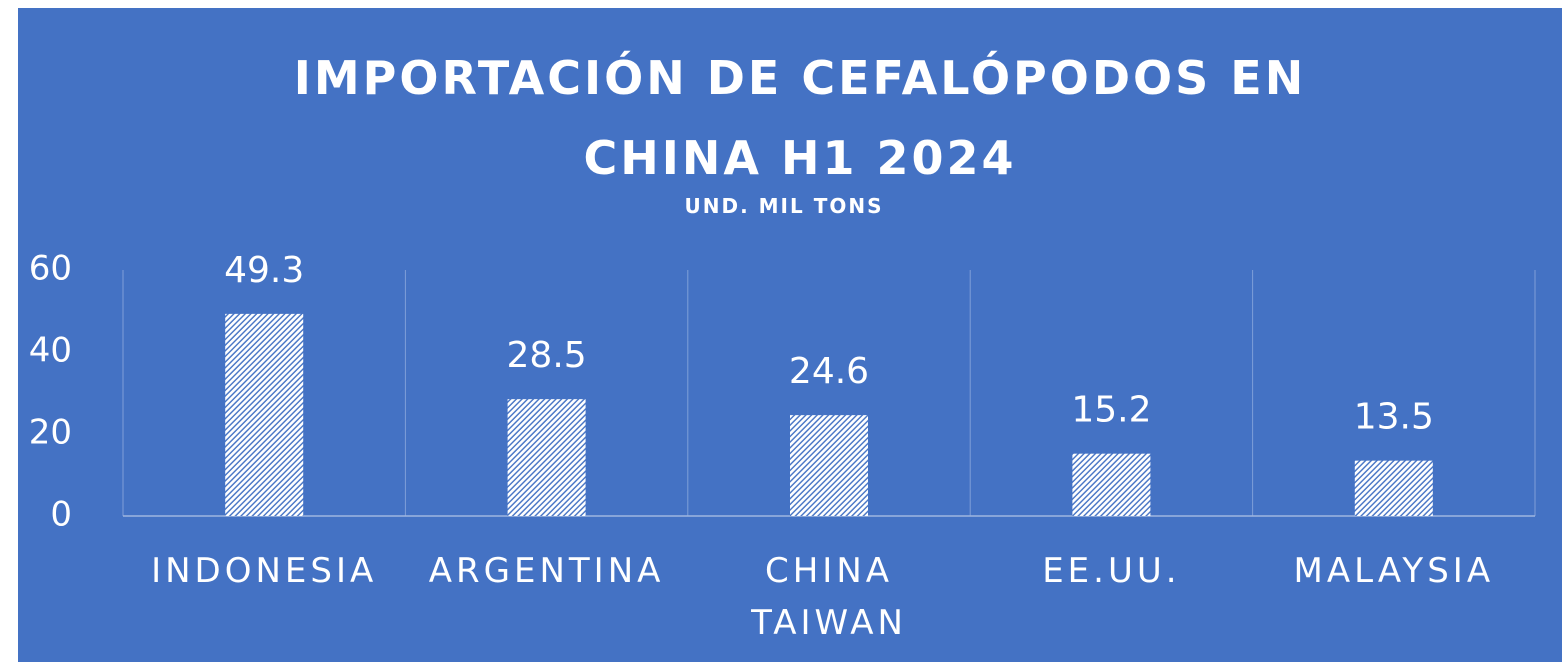 The image size is (1568, 667). Describe the element at coordinates (1111, 410) in the screenshot. I see `data-label: 15.2` at that location.